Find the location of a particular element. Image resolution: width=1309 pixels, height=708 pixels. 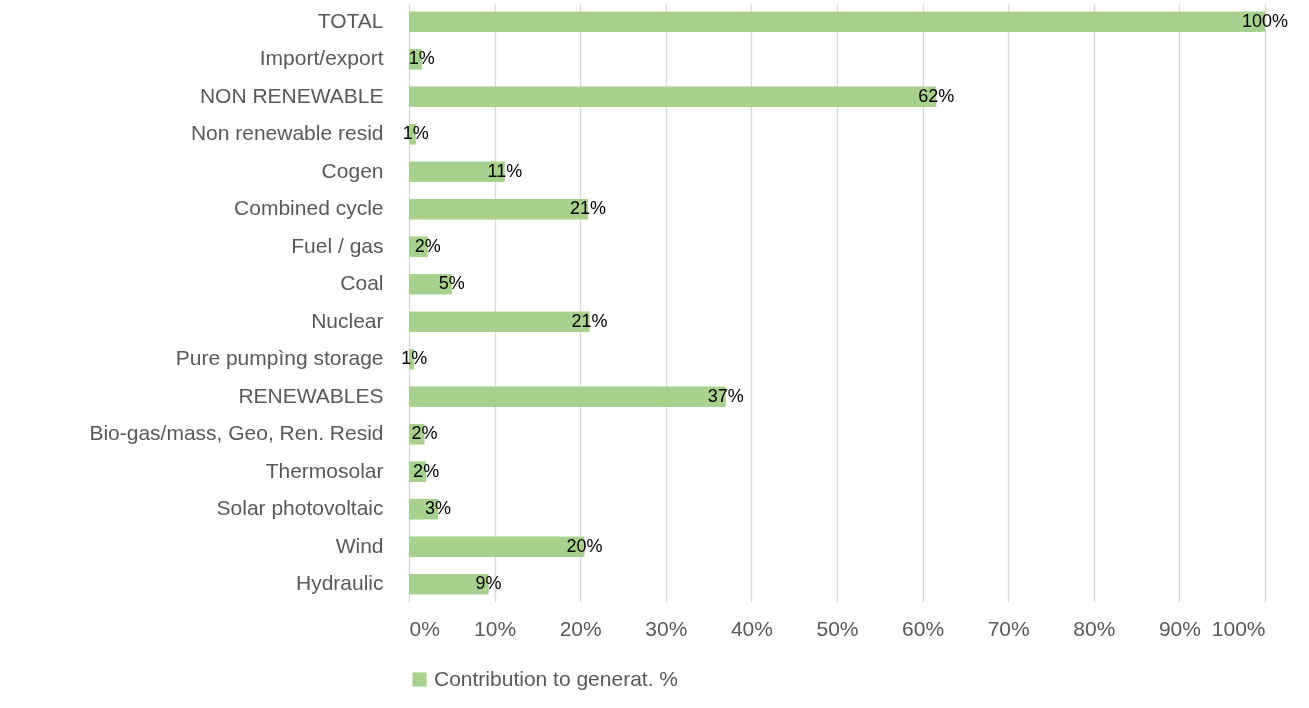

data-label: 100% is located at coordinates (1265, 20).